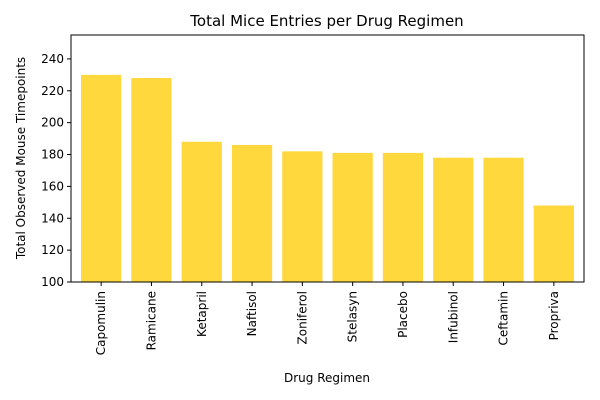 The width and height of the screenshot is (600, 400). Describe the element at coordinates (352, 217) in the screenshot. I see `bar-stelasyn` at that location.